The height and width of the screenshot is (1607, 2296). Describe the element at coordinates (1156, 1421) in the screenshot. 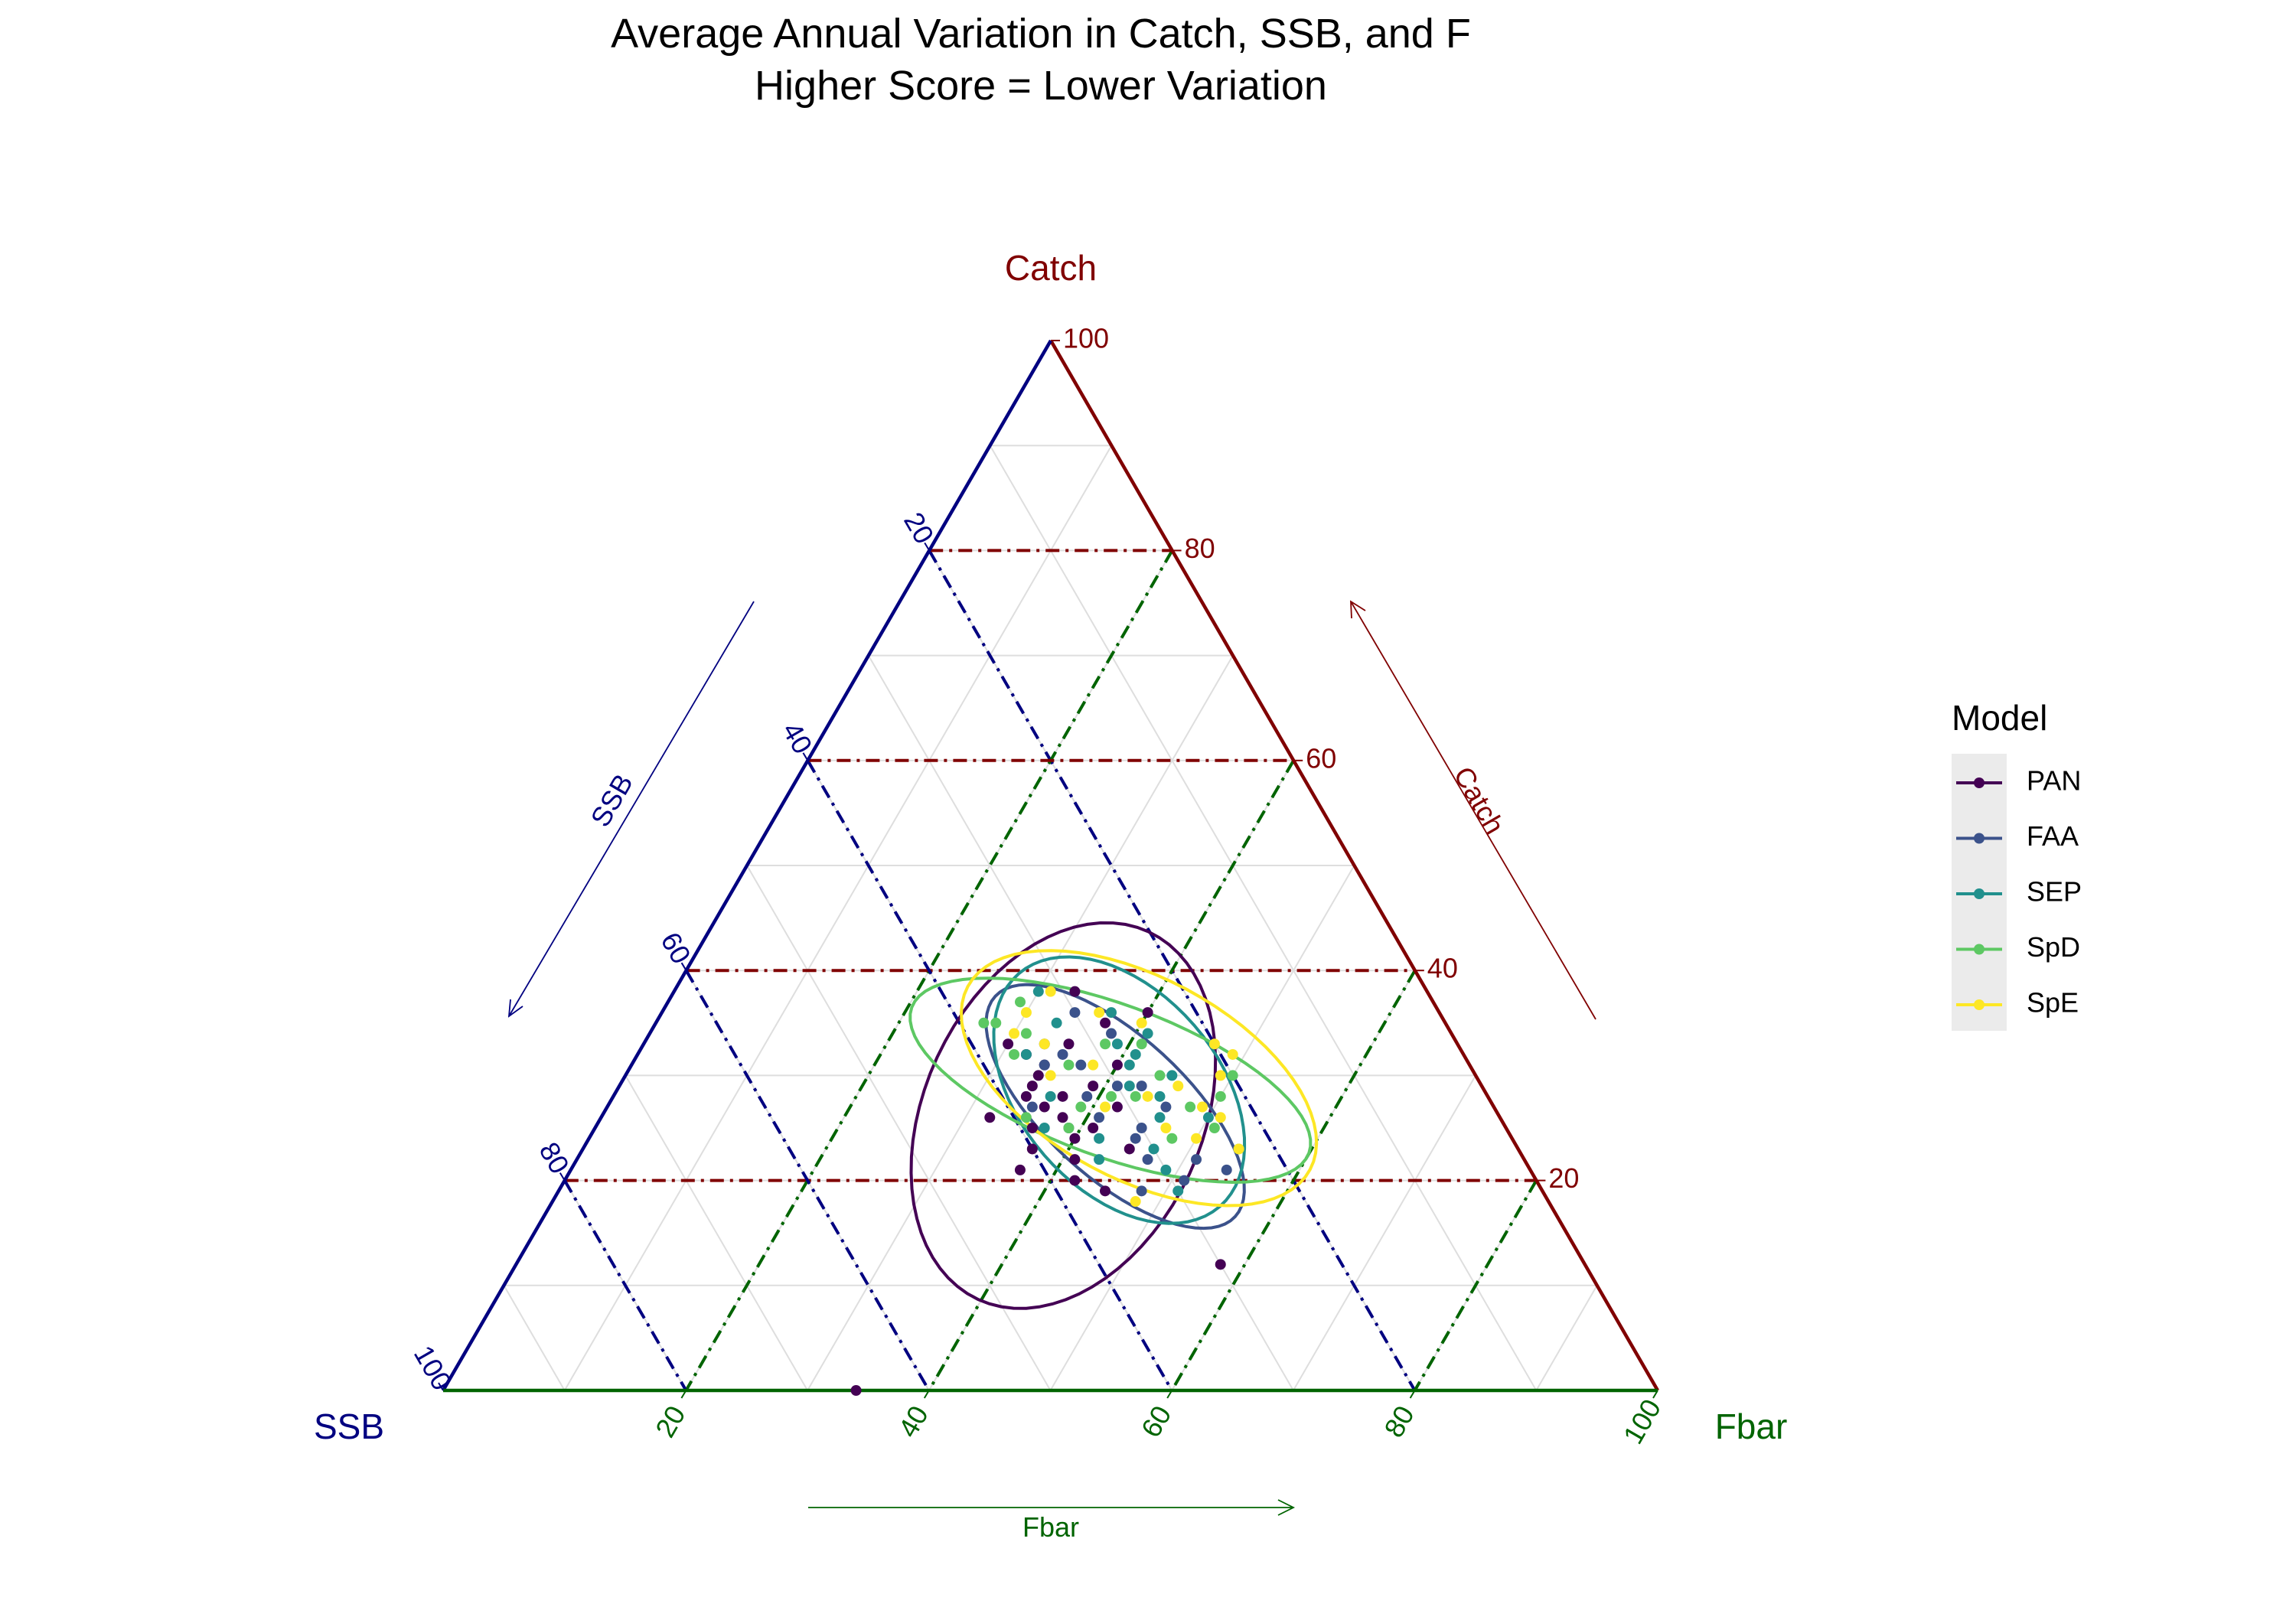

I see `tick-fbar-60: 60` at that location.